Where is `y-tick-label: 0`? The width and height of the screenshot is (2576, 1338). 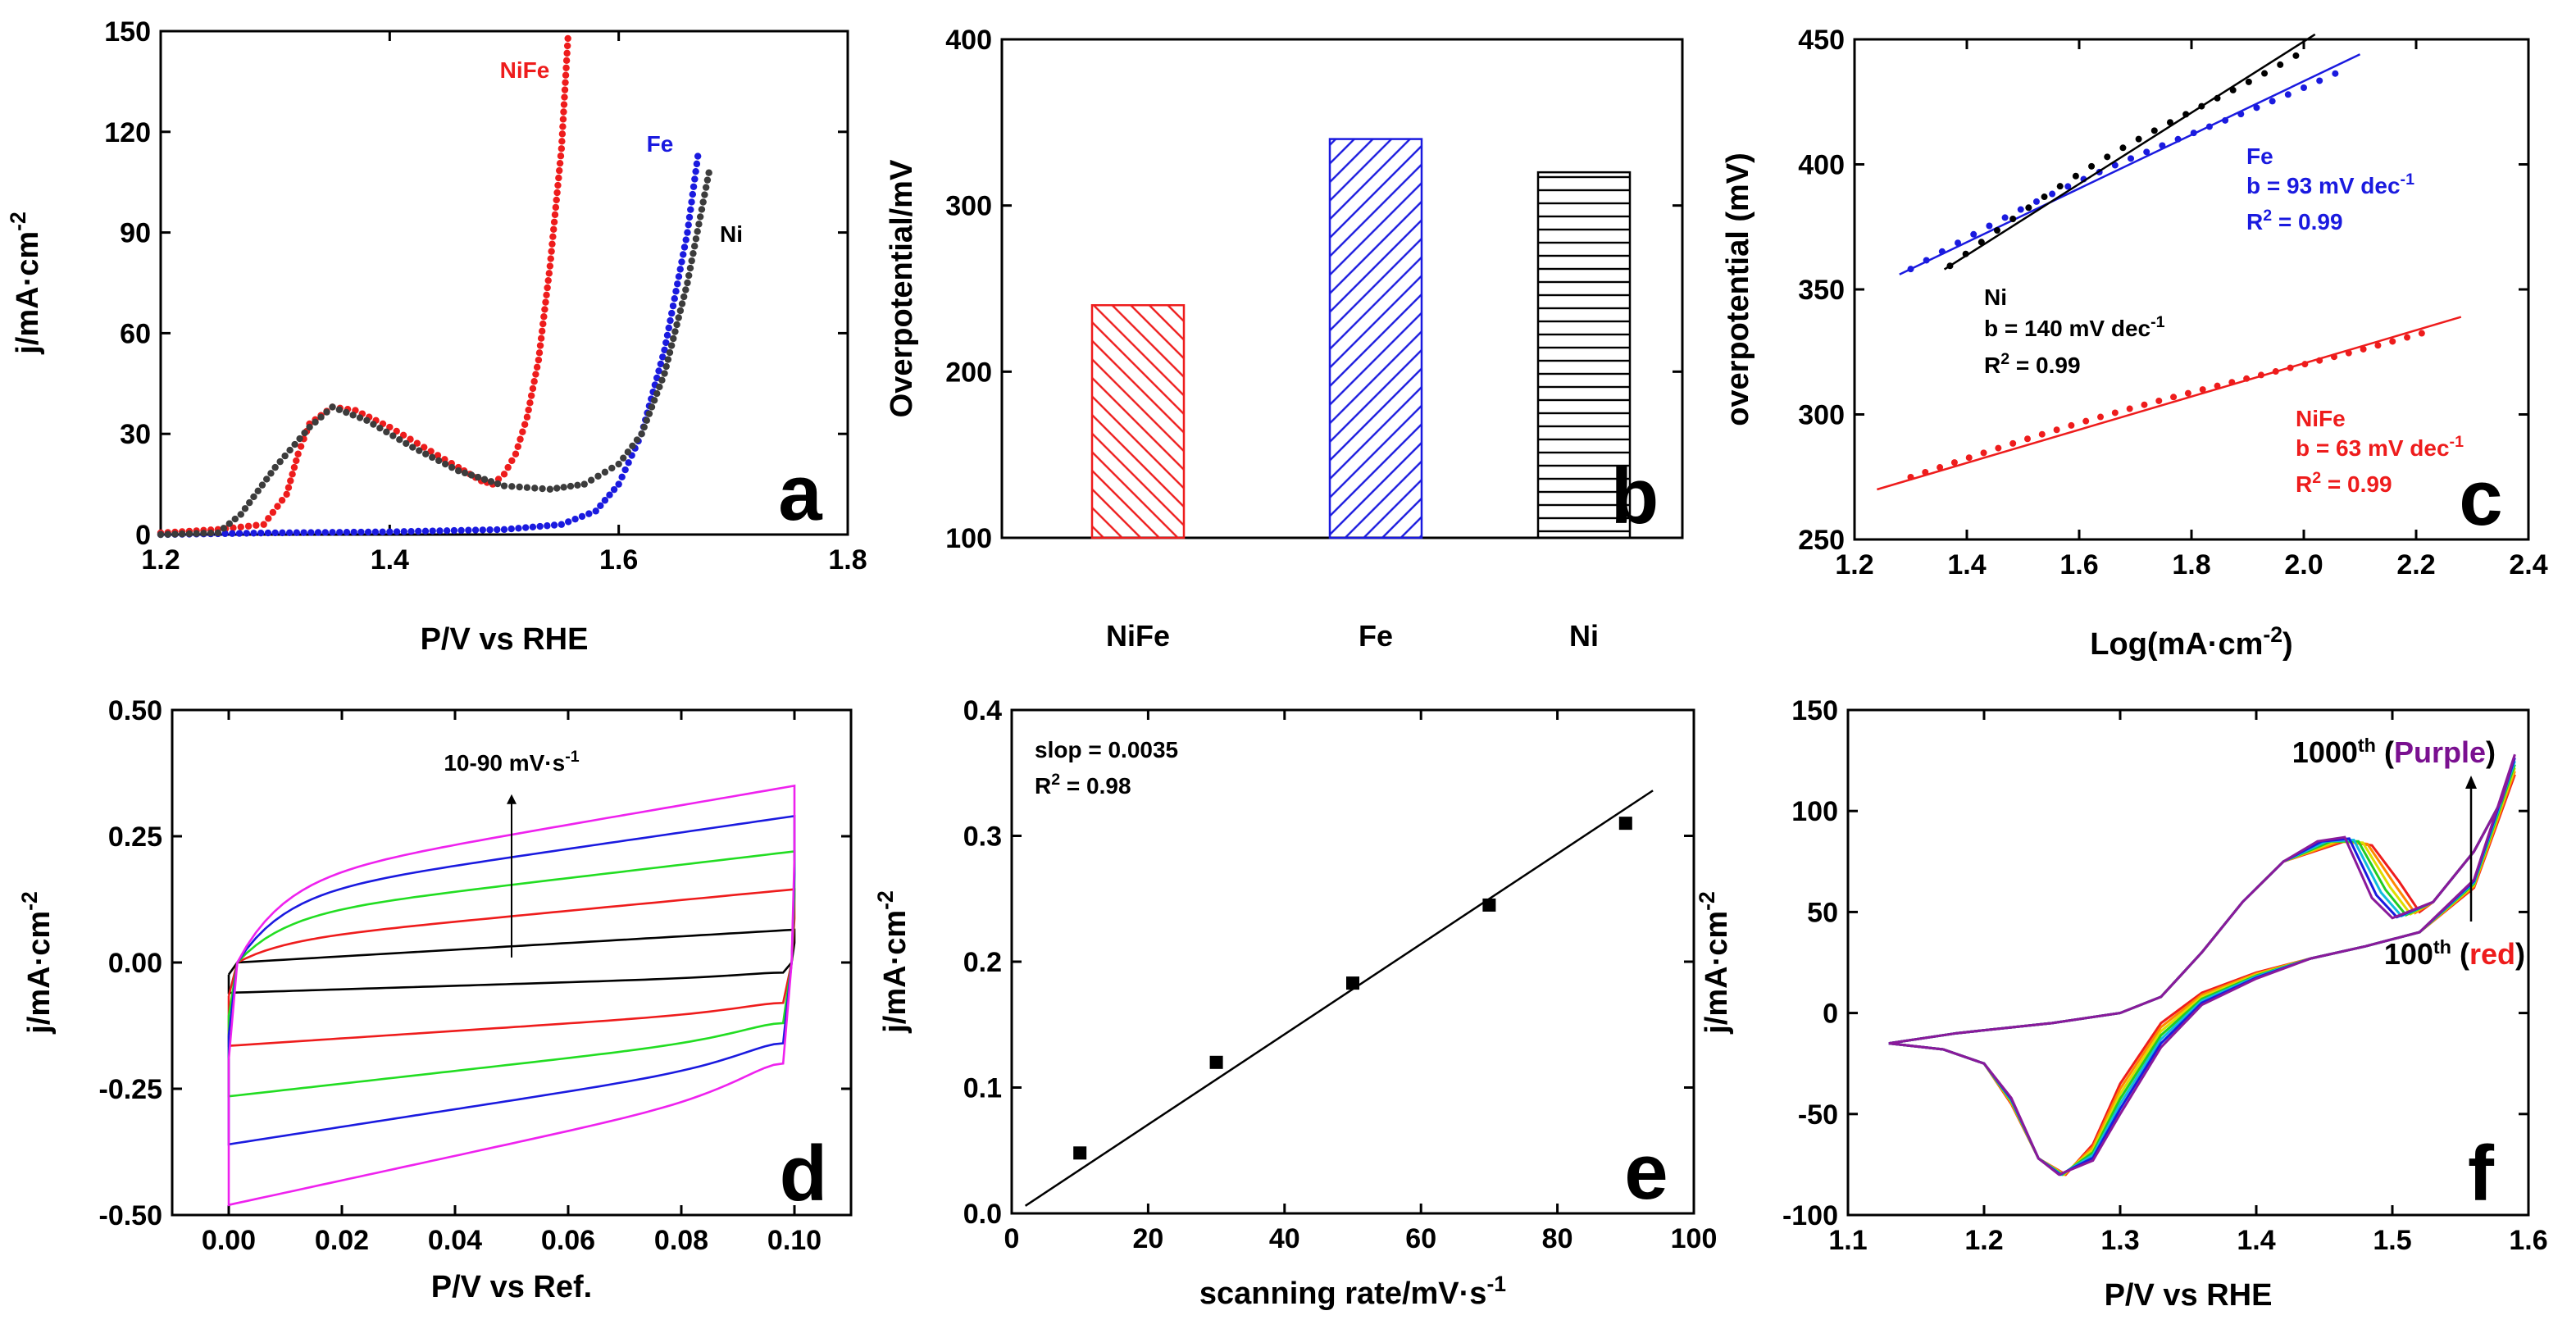 y-tick-label: 0 is located at coordinates (143, 535).